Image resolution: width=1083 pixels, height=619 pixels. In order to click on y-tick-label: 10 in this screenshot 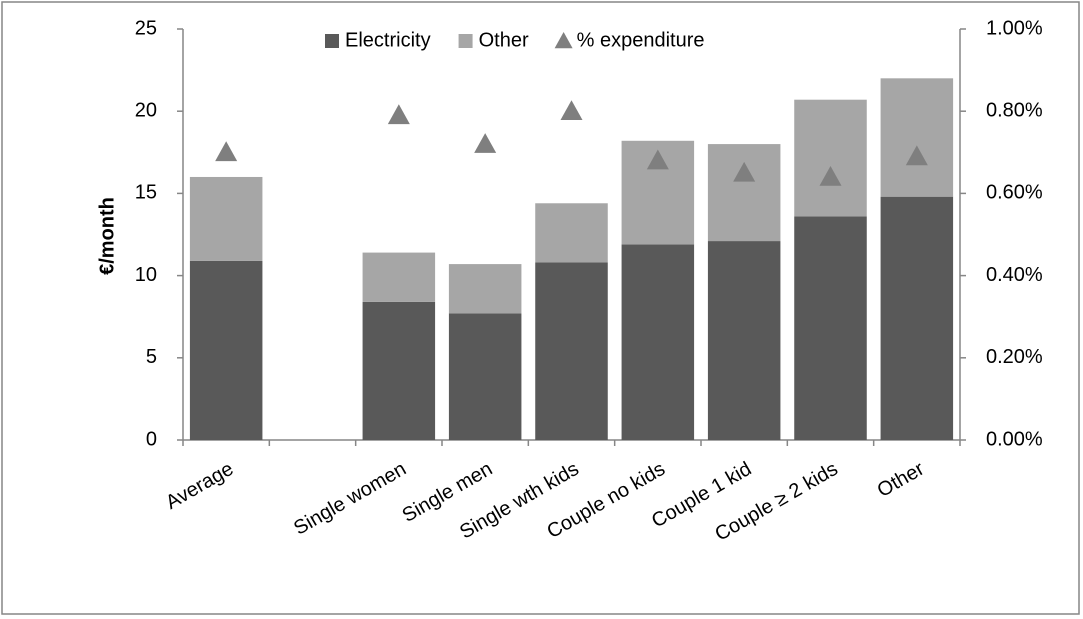, I will do `click(146, 275)`.